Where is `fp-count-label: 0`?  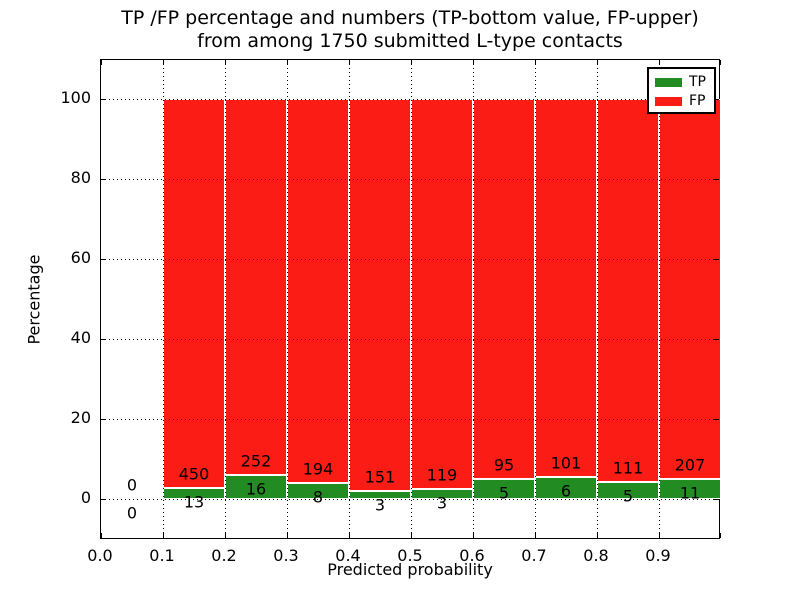
fp-count-label: 0 is located at coordinates (132, 485).